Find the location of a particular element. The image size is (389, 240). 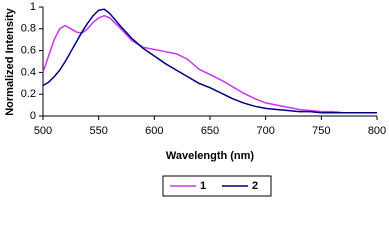

x-tick-label: 650 is located at coordinates (210, 131).